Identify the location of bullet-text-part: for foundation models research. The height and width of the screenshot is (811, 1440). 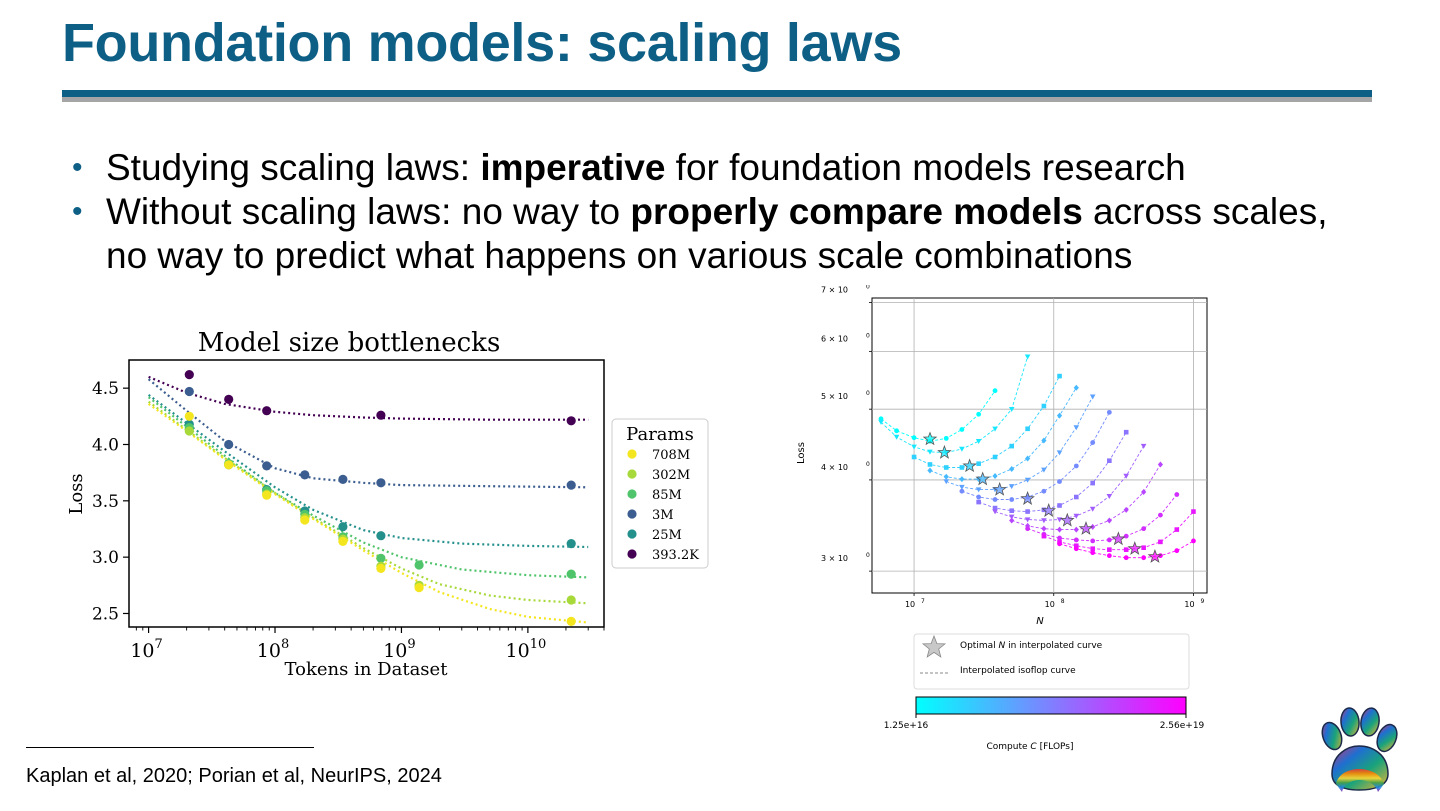
(925, 167).